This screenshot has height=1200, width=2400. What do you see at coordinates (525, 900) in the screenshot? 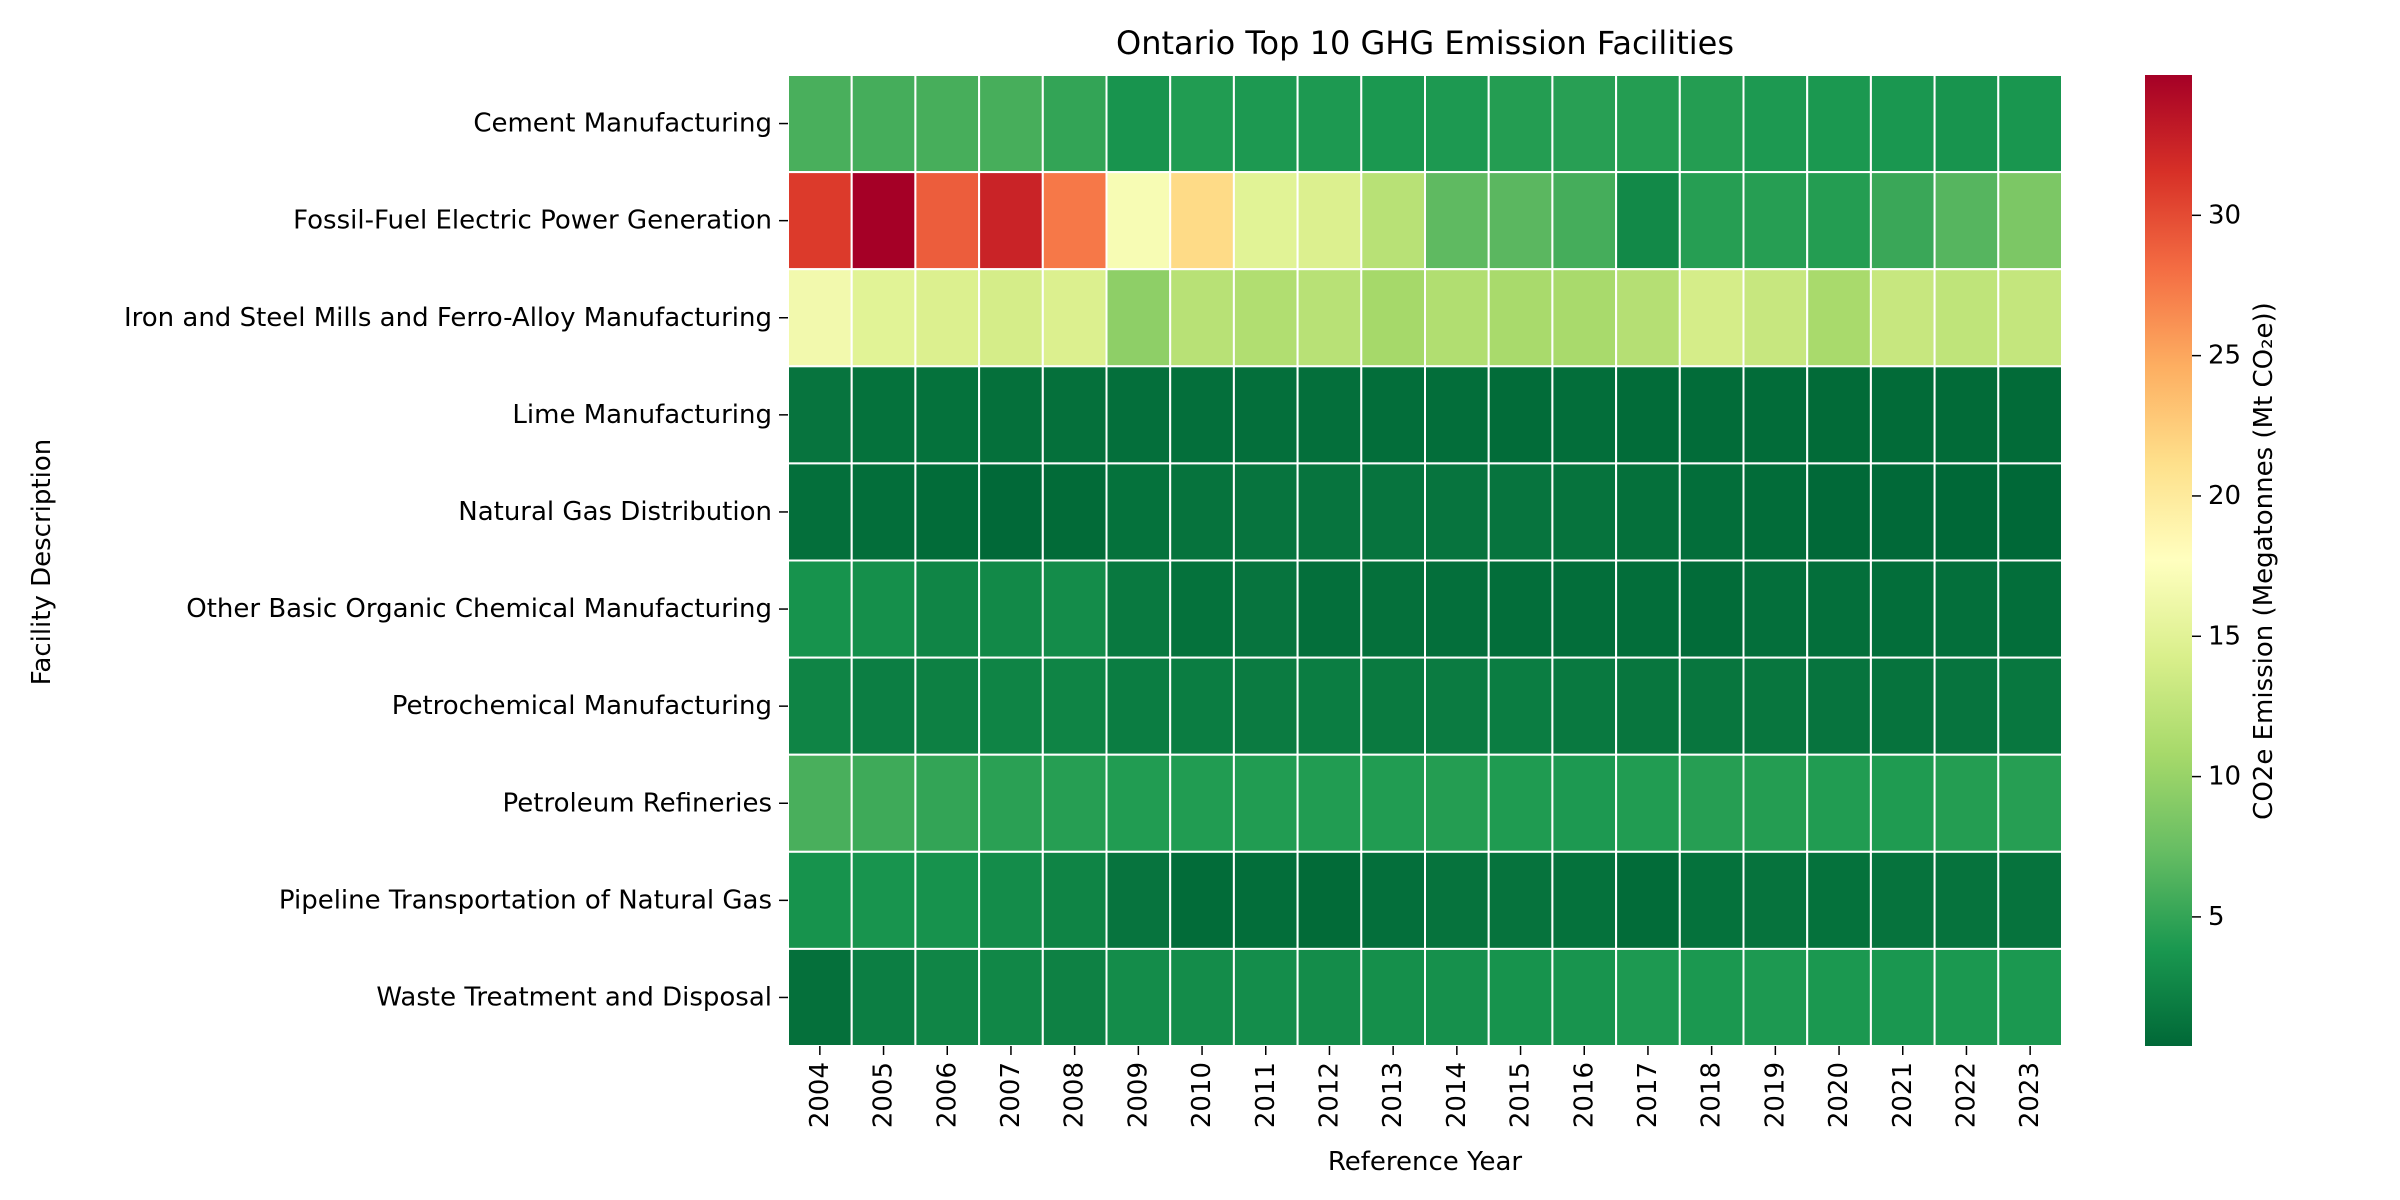
I see `y-tick-label: Pipeline Transportation of Natural Gas` at bounding box center [525, 900].